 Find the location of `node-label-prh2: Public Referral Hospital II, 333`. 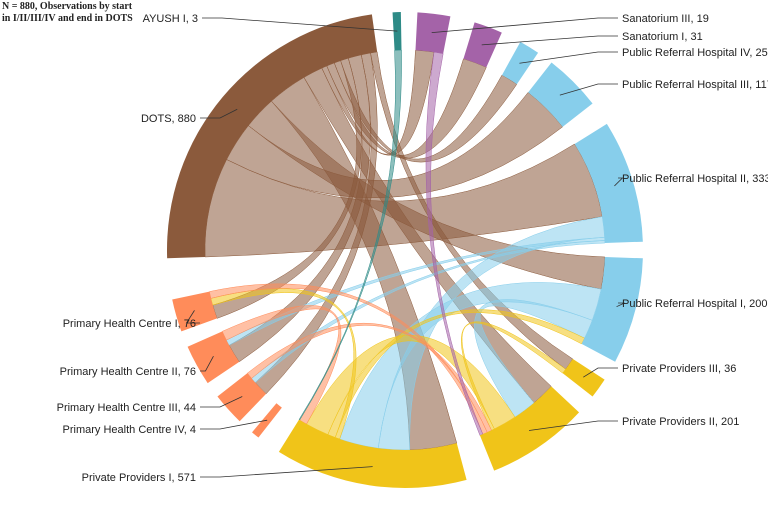

node-label-prh2: Public Referral Hospital II, 333 is located at coordinates (695, 179).